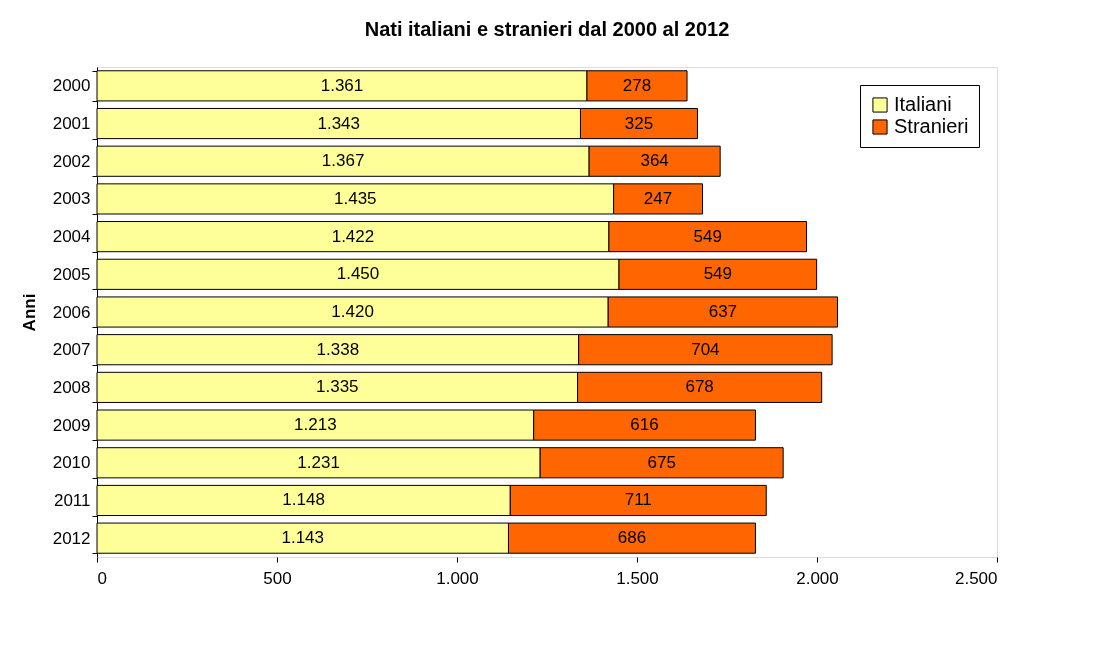 The image size is (1119, 666). Describe the element at coordinates (318, 462) in the screenshot. I see `data-label: 1.231` at that location.